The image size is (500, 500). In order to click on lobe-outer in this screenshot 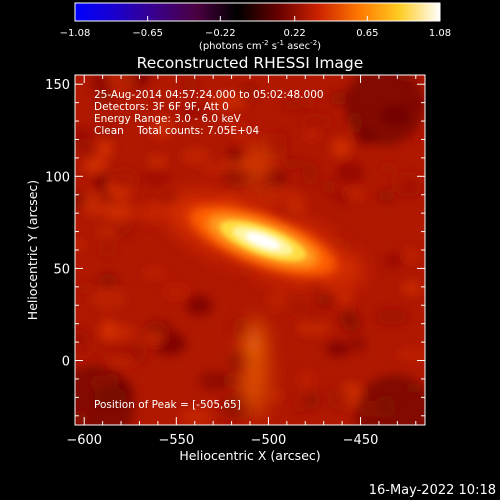, I will do `click(253, 375)`.